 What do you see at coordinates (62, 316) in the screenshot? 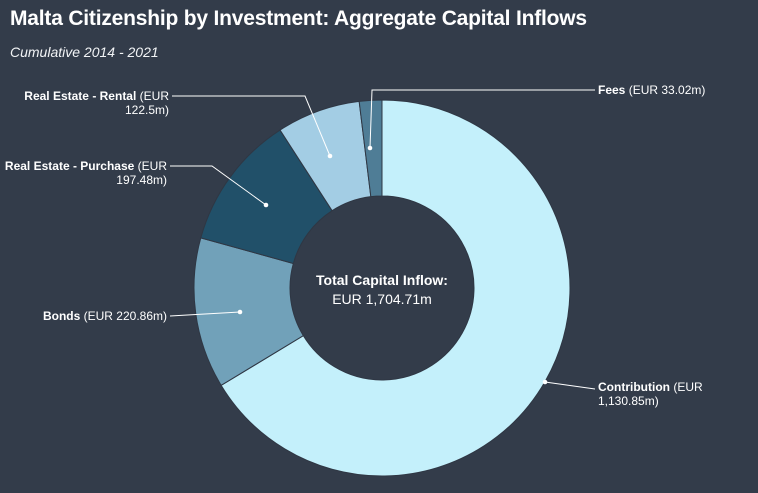
I see `slice-label-name: Bonds` at bounding box center [62, 316].